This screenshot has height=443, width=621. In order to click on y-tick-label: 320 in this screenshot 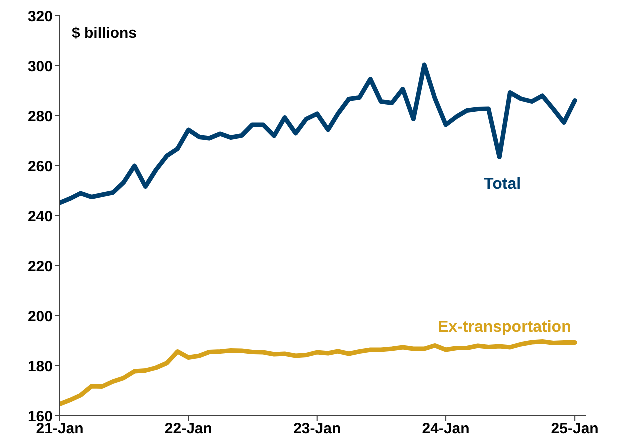, I will do `click(40, 17)`.